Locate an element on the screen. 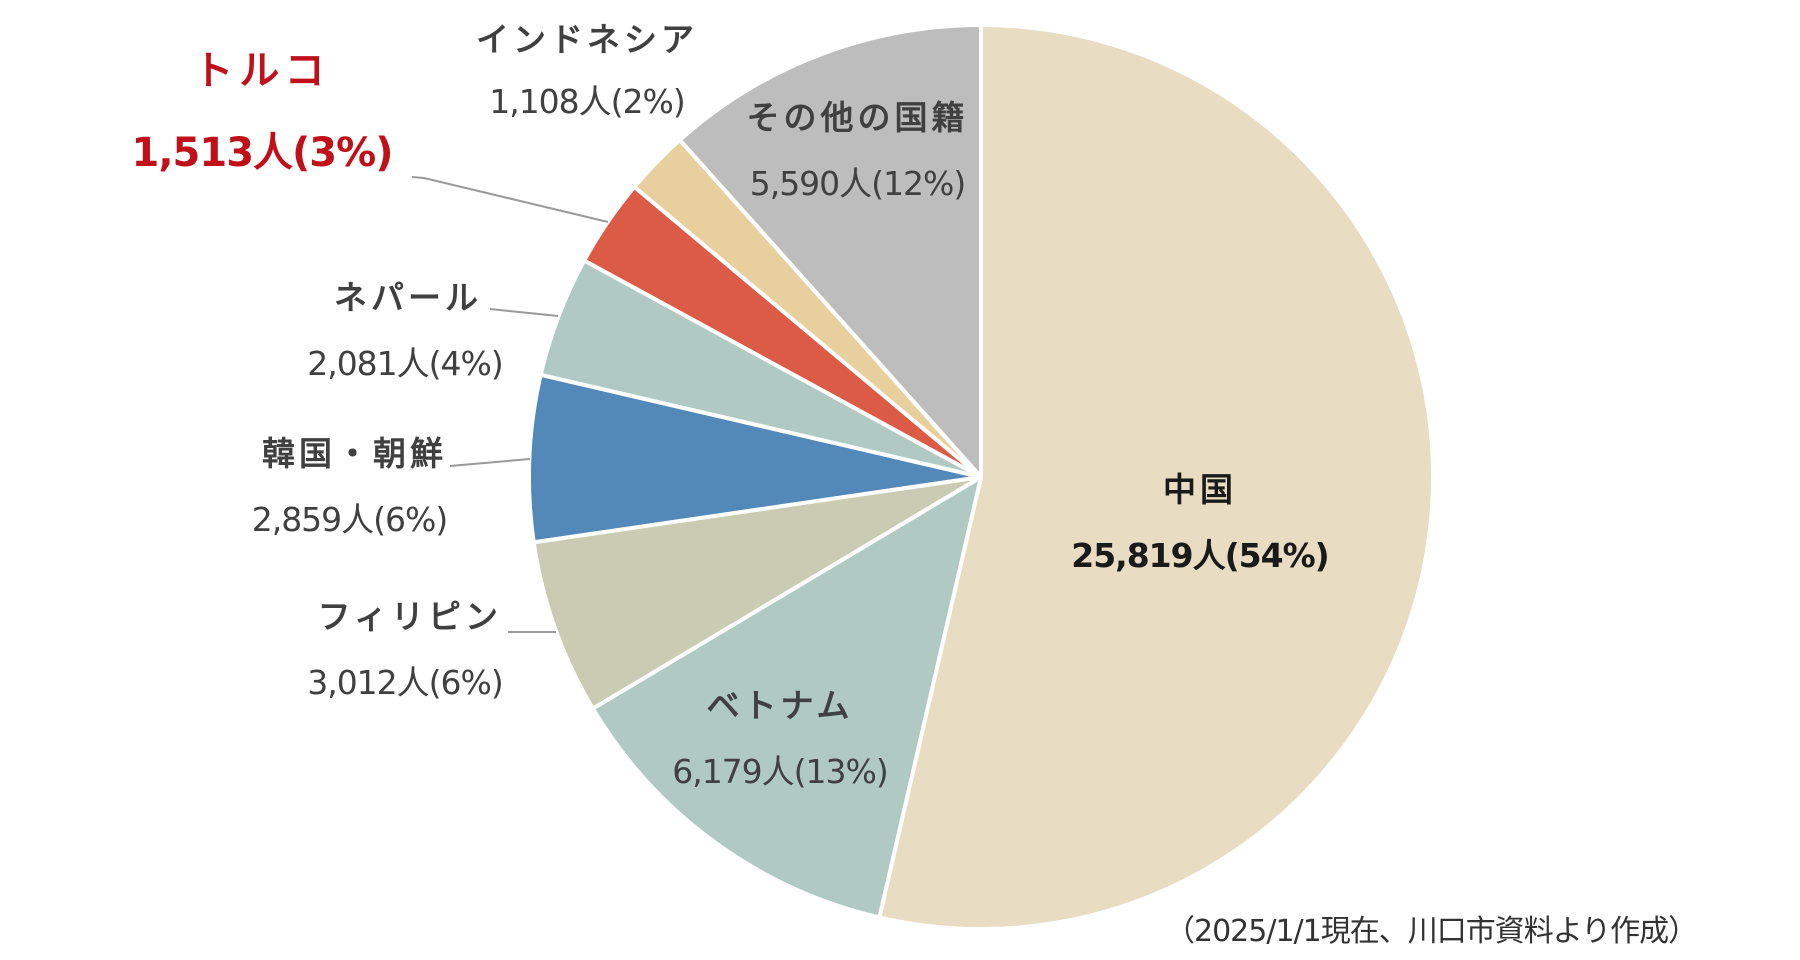 This screenshot has width=1800, height=960. label-philippines-name: フィリピン is located at coordinates (409, 616).